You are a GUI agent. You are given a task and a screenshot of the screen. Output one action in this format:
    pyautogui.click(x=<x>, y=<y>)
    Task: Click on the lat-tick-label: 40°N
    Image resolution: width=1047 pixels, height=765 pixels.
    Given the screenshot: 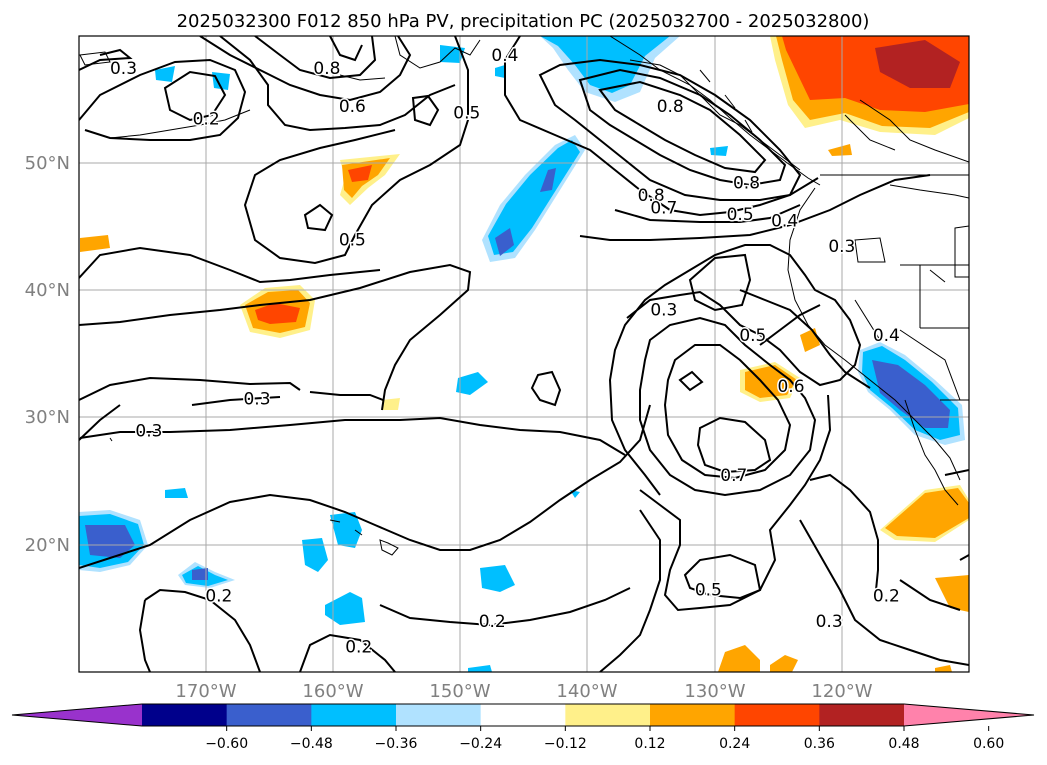 What is the action you would take?
    pyautogui.click(x=47, y=290)
    